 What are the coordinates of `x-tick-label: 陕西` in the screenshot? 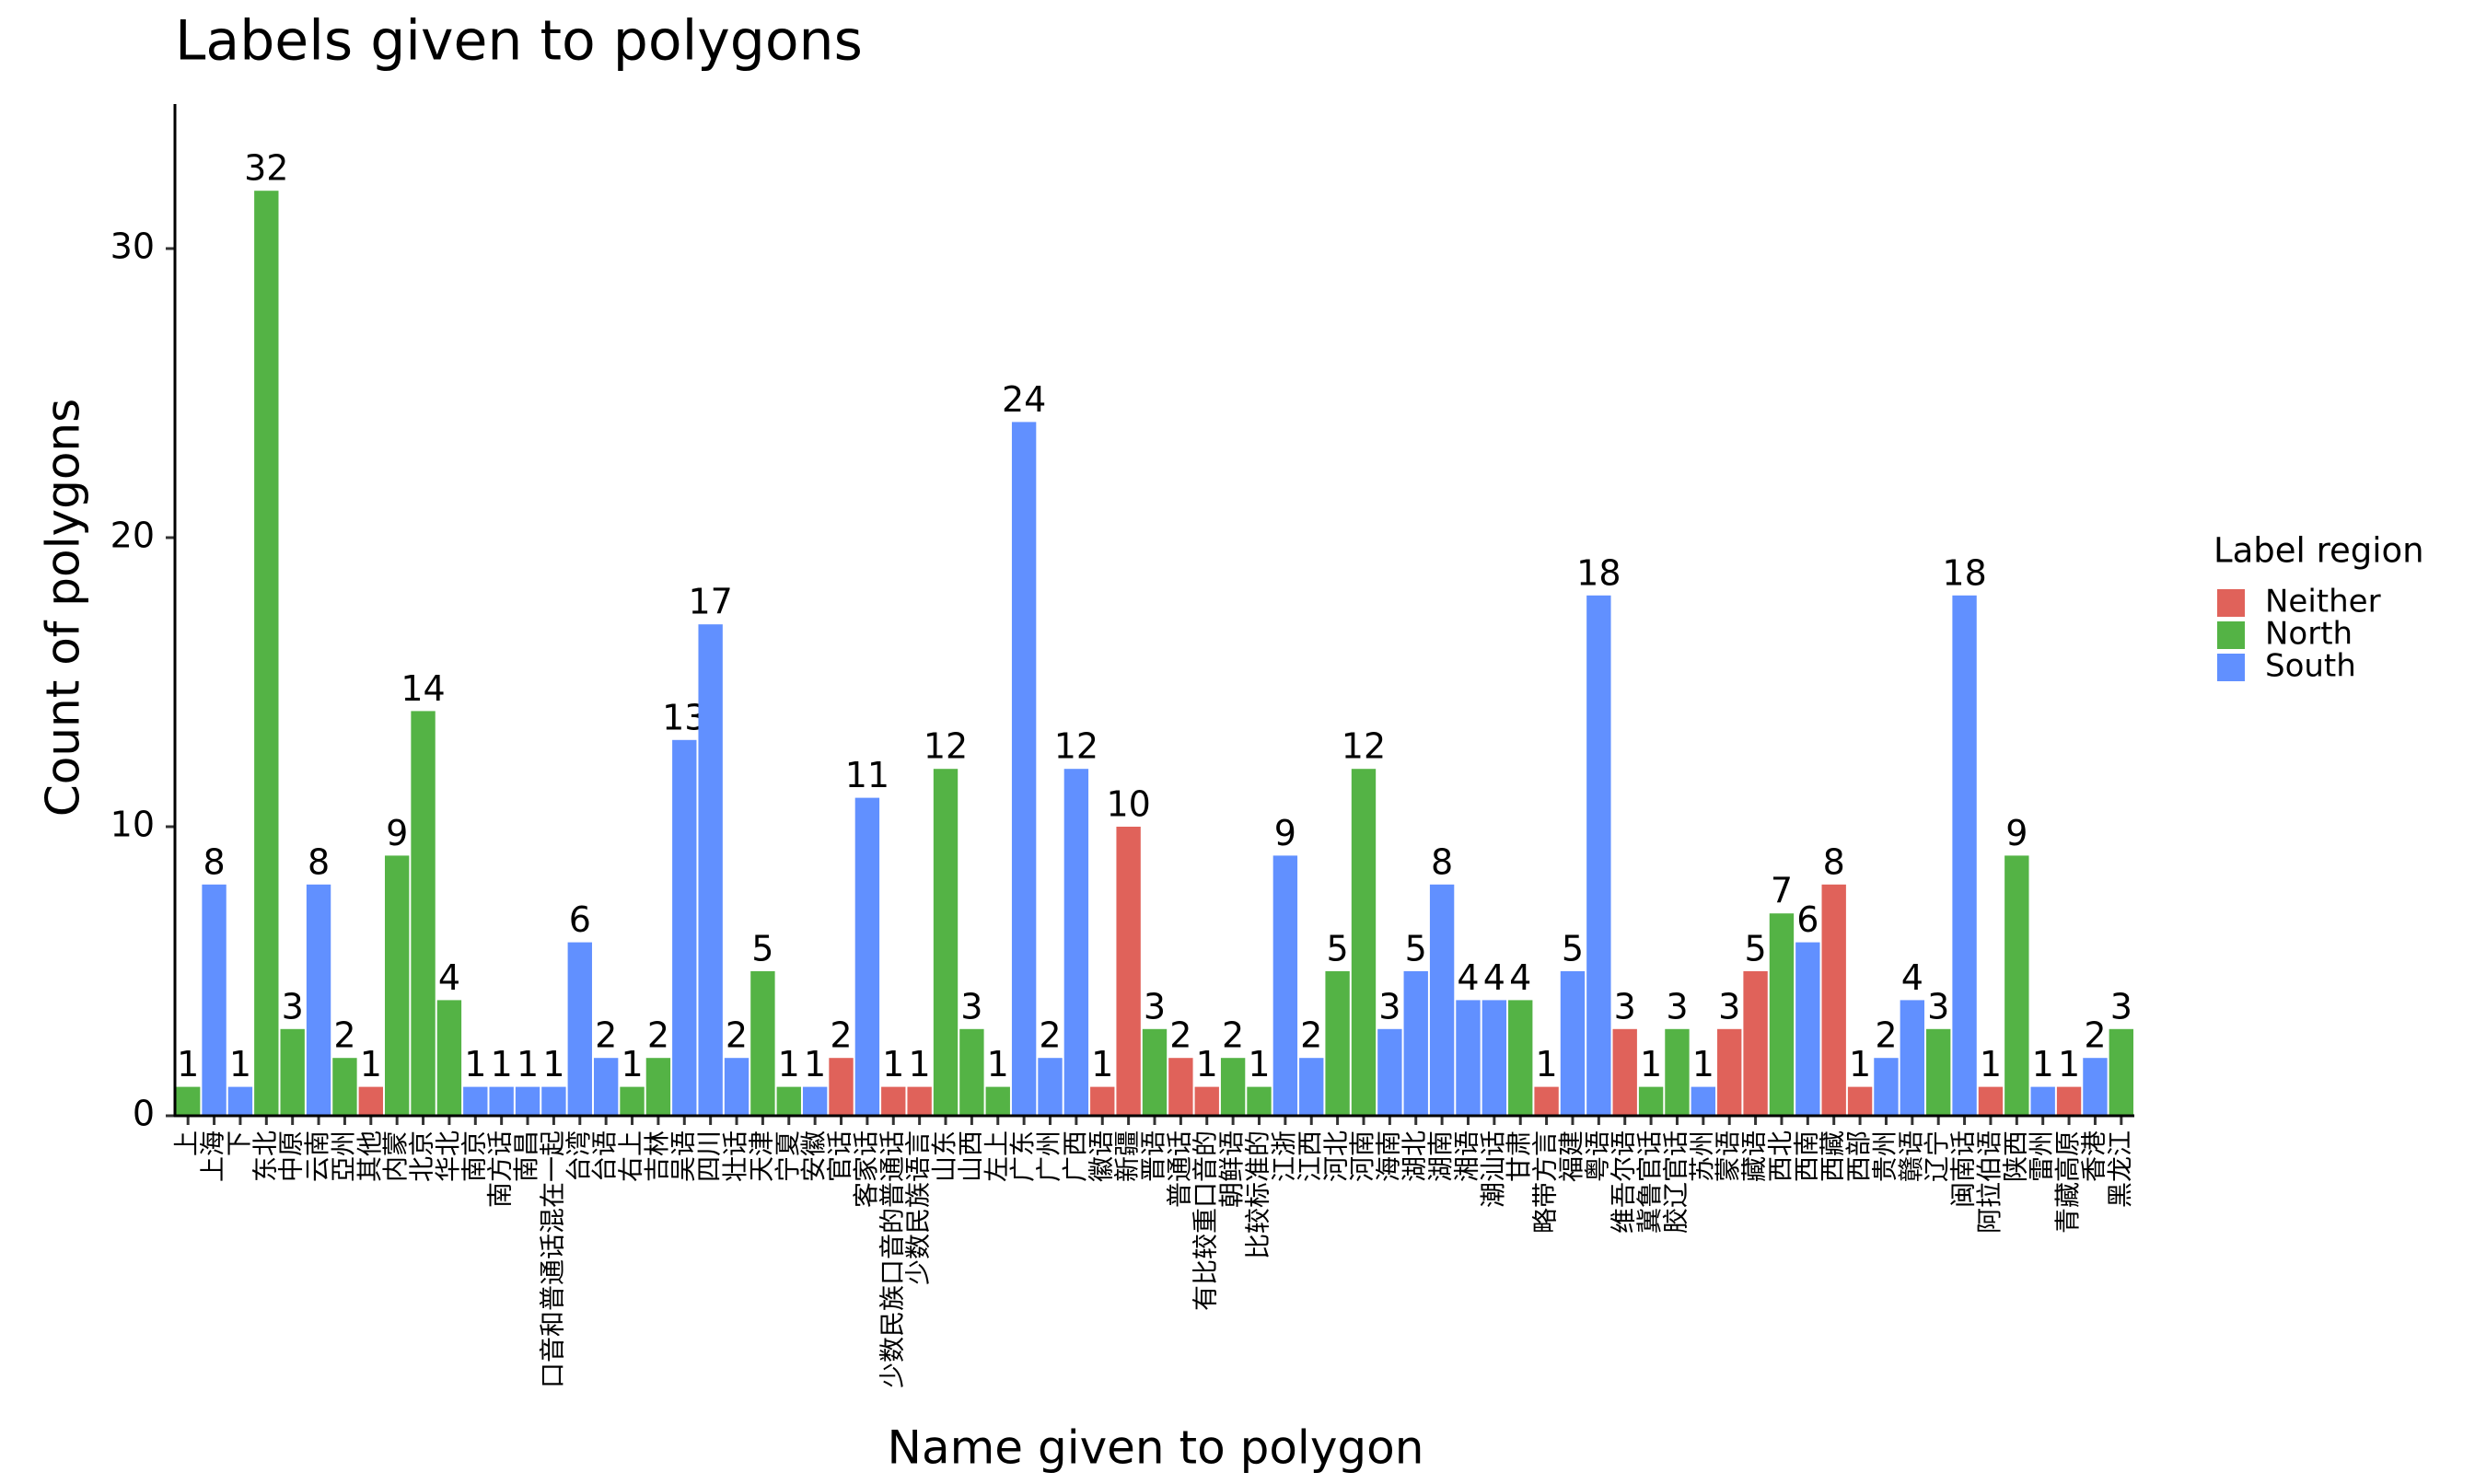 It's located at (2015, 1156).